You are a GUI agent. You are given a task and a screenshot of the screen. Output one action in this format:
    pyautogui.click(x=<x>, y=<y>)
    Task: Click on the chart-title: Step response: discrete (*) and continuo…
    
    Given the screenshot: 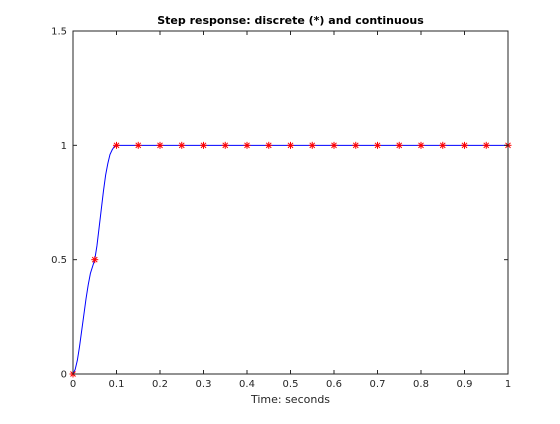 What is the action you would take?
    pyautogui.click(x=290, y=20)
    